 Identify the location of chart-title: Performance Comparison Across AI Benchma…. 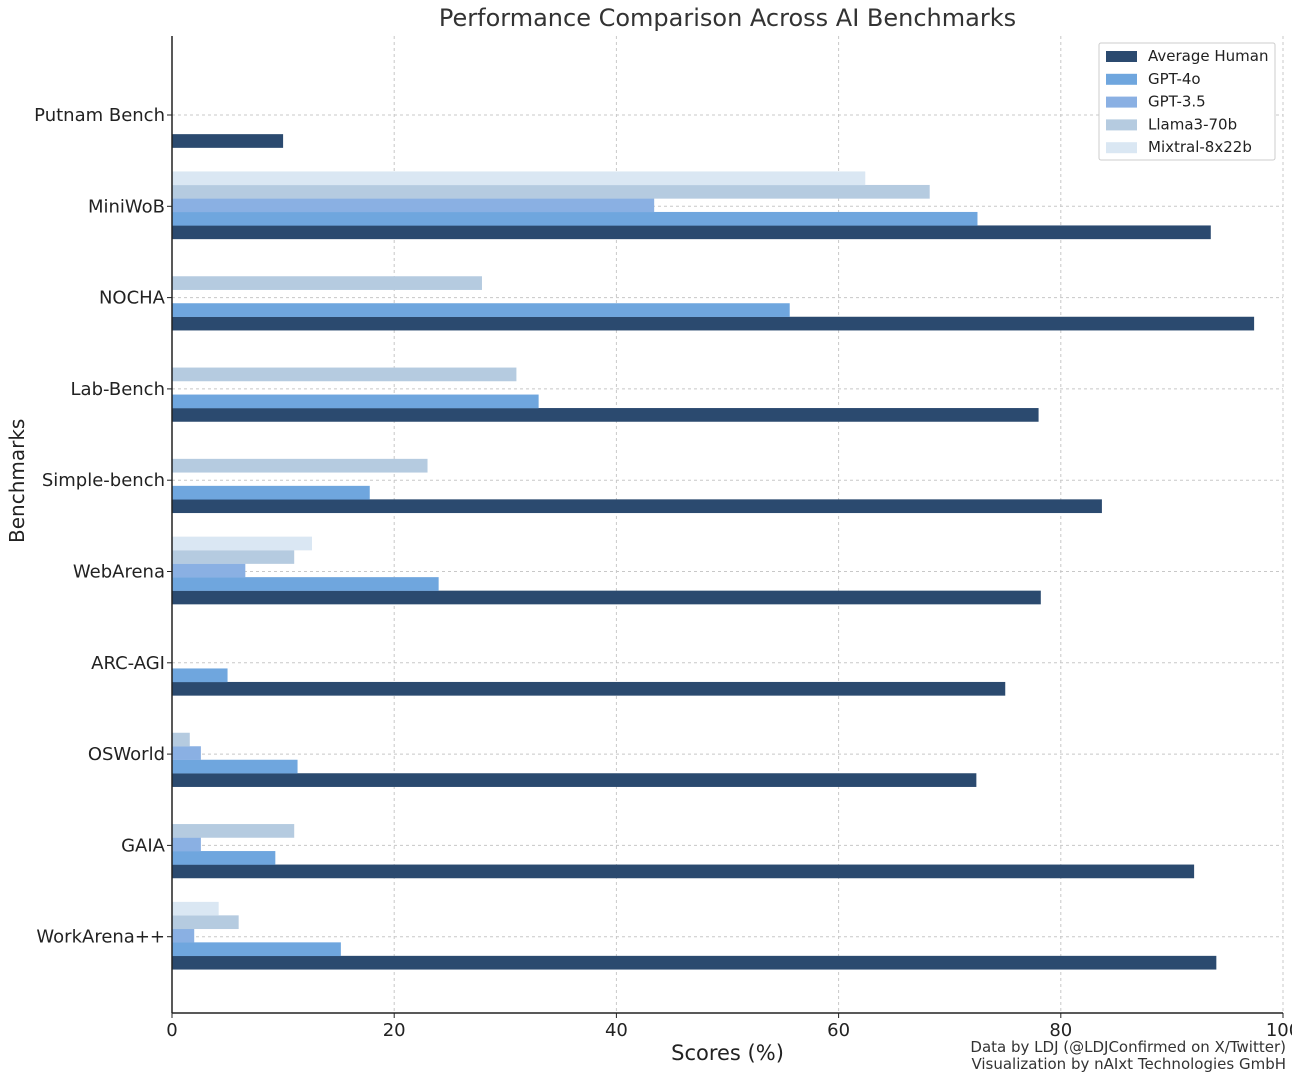
(727, 18).